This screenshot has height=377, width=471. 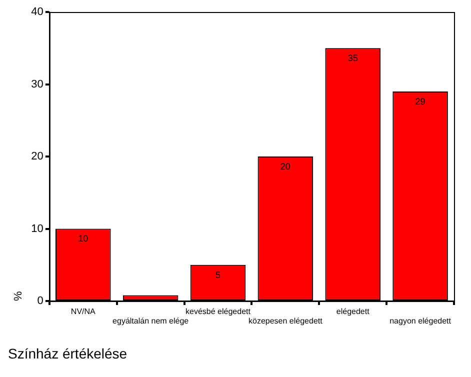 What do you see at coordinates (218, 275) in the screenshot?
I see `data-label: 5` at bounding box center [218, 275].